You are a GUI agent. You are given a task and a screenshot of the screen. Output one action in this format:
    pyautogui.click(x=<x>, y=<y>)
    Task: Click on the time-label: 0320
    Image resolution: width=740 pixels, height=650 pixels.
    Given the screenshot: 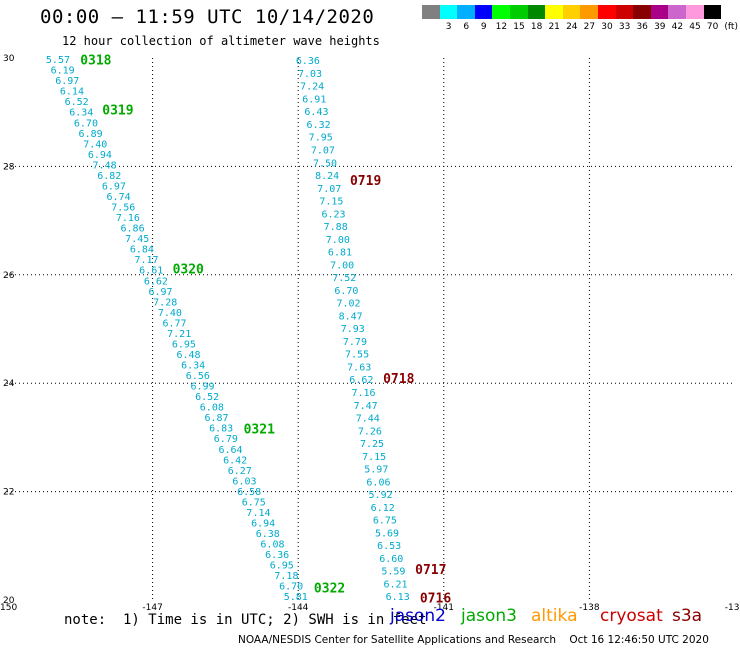 What is the action you would take?
    pyautogui.click(x=188, y=269)
    